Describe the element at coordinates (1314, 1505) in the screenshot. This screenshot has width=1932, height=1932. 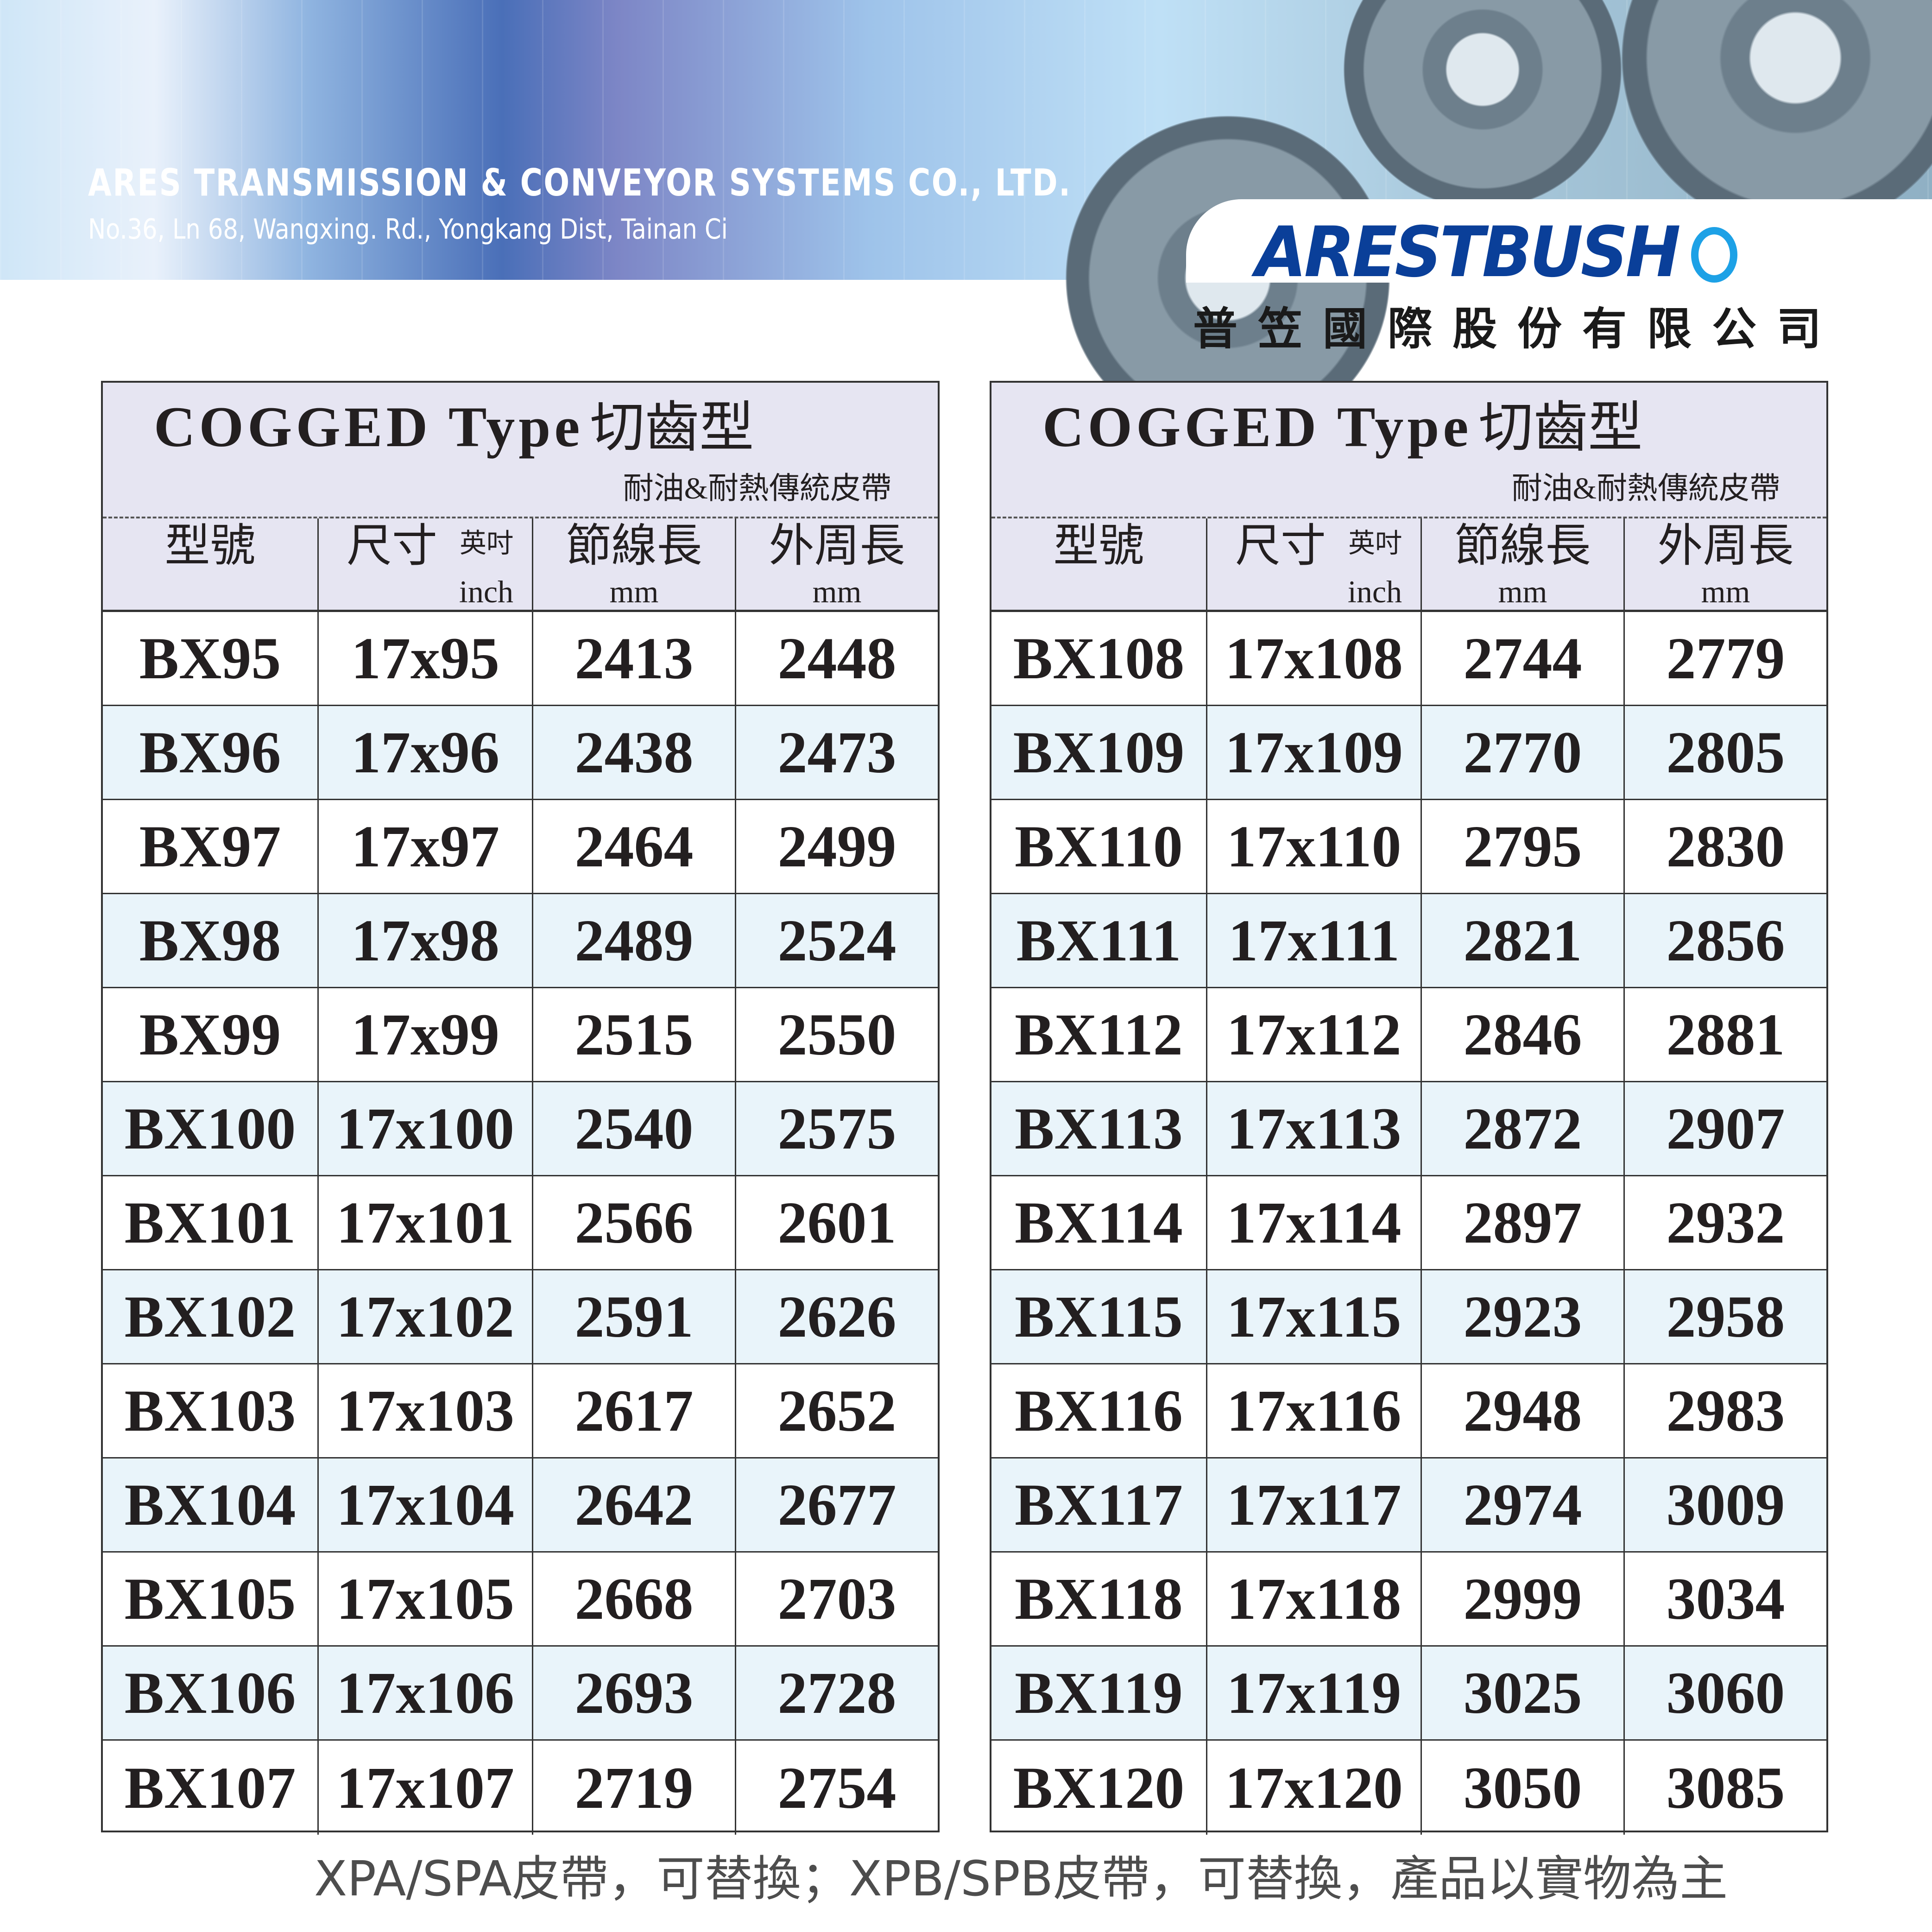
I see `cell-size: 17x117` at that location.